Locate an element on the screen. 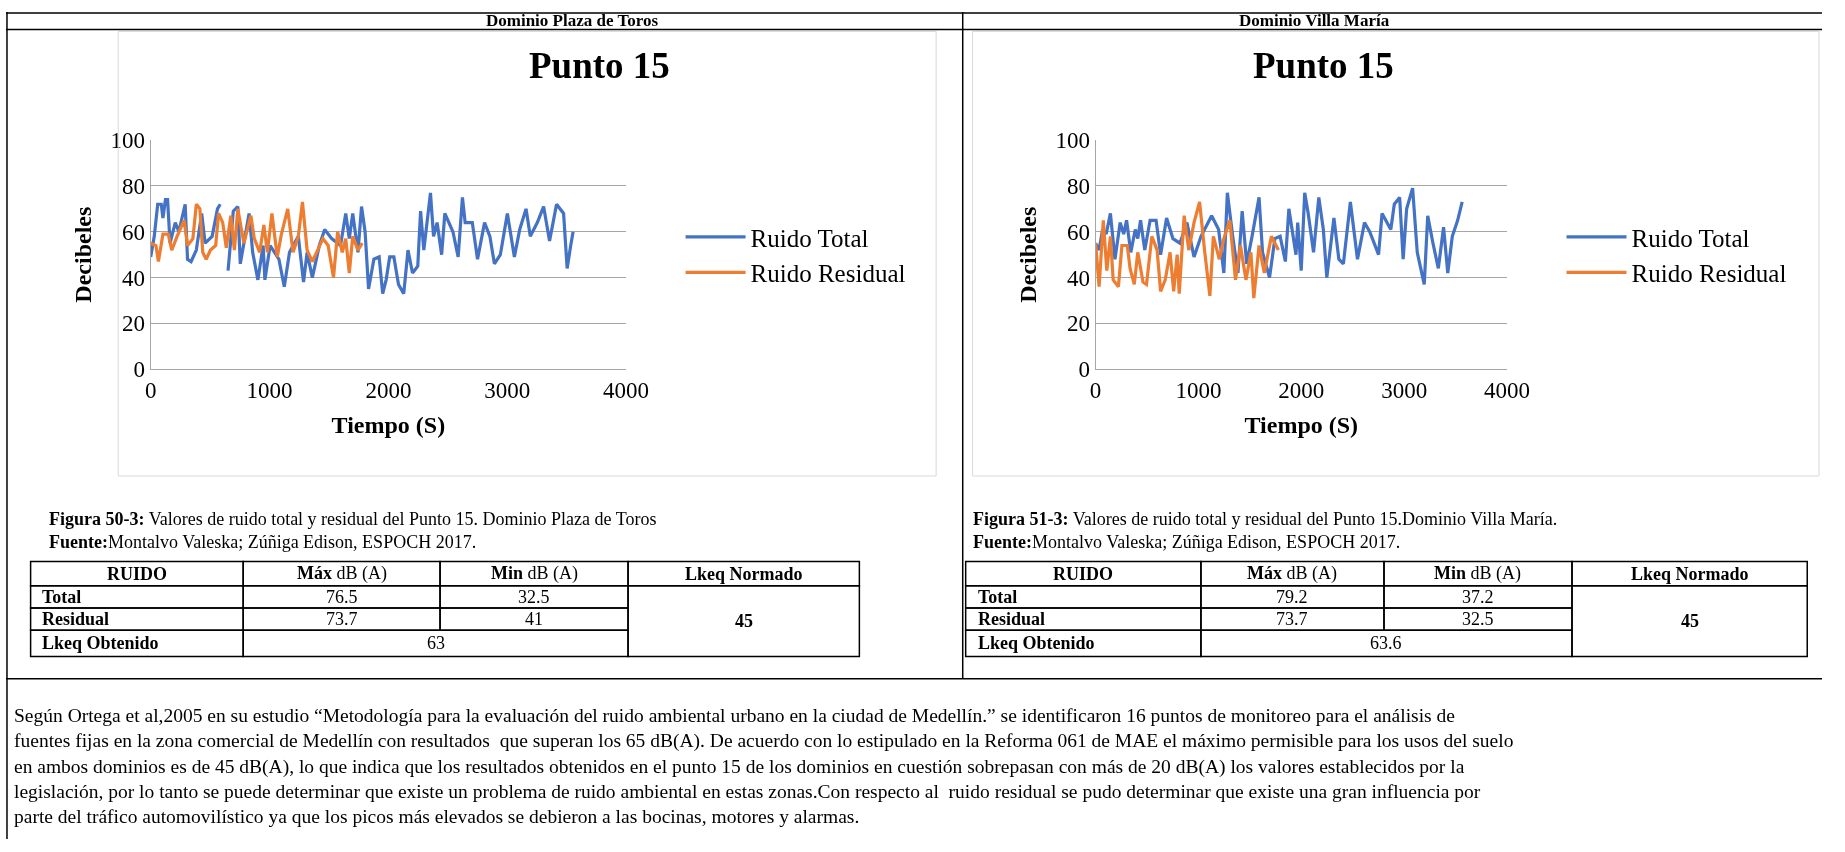  text: 37.2 is located at coordinates (1478, 597).